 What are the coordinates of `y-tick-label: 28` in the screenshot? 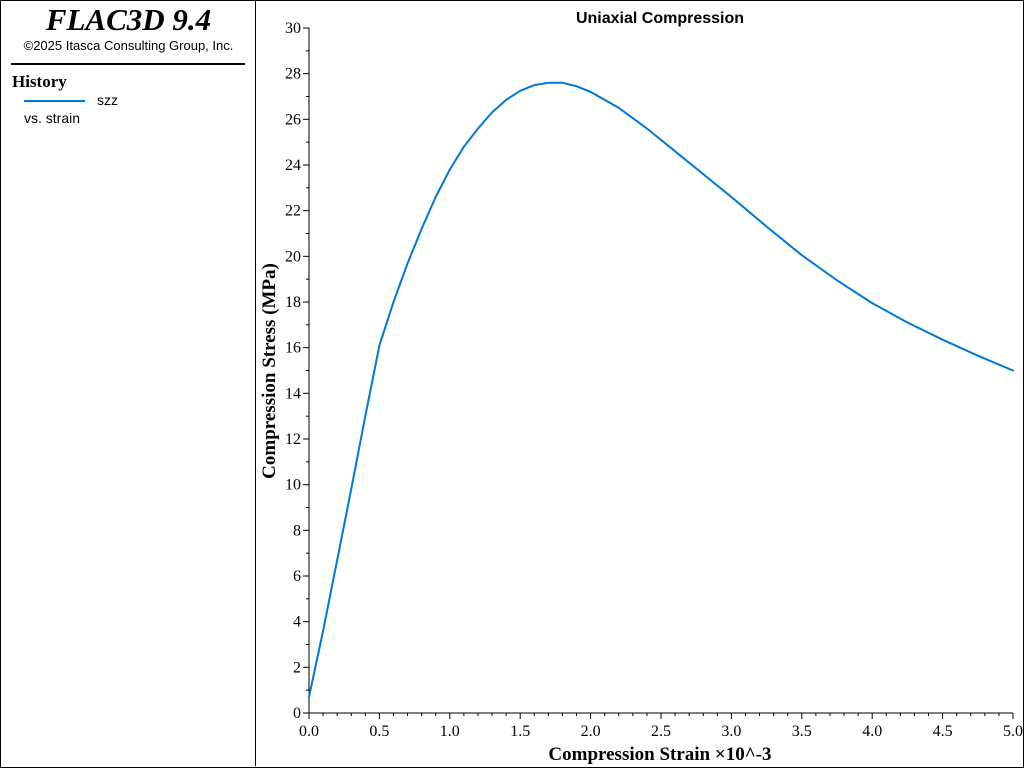 It's located at (293, 74).